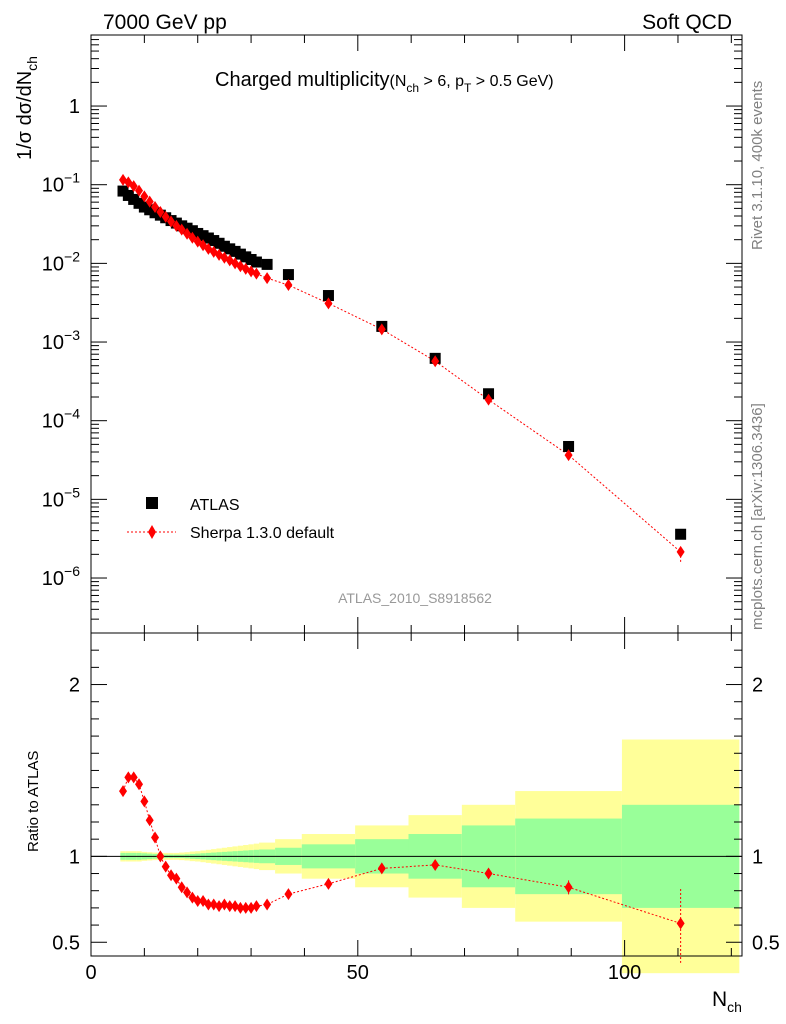 The width and height of the screenshot is (786, 1024). Describe the element at coordinates (624, 973) in the screenshot. I see `x-tick-label: 100` at that location.